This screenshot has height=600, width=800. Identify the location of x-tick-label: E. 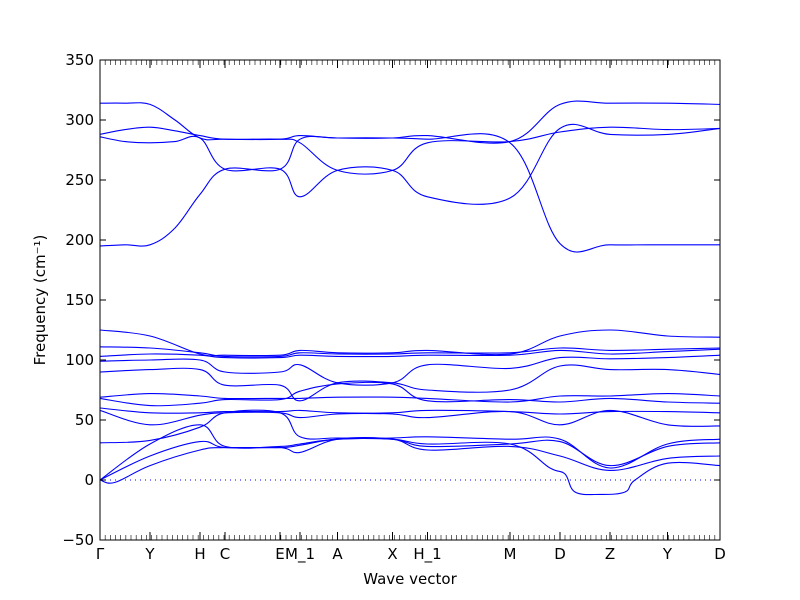
(279, 554).